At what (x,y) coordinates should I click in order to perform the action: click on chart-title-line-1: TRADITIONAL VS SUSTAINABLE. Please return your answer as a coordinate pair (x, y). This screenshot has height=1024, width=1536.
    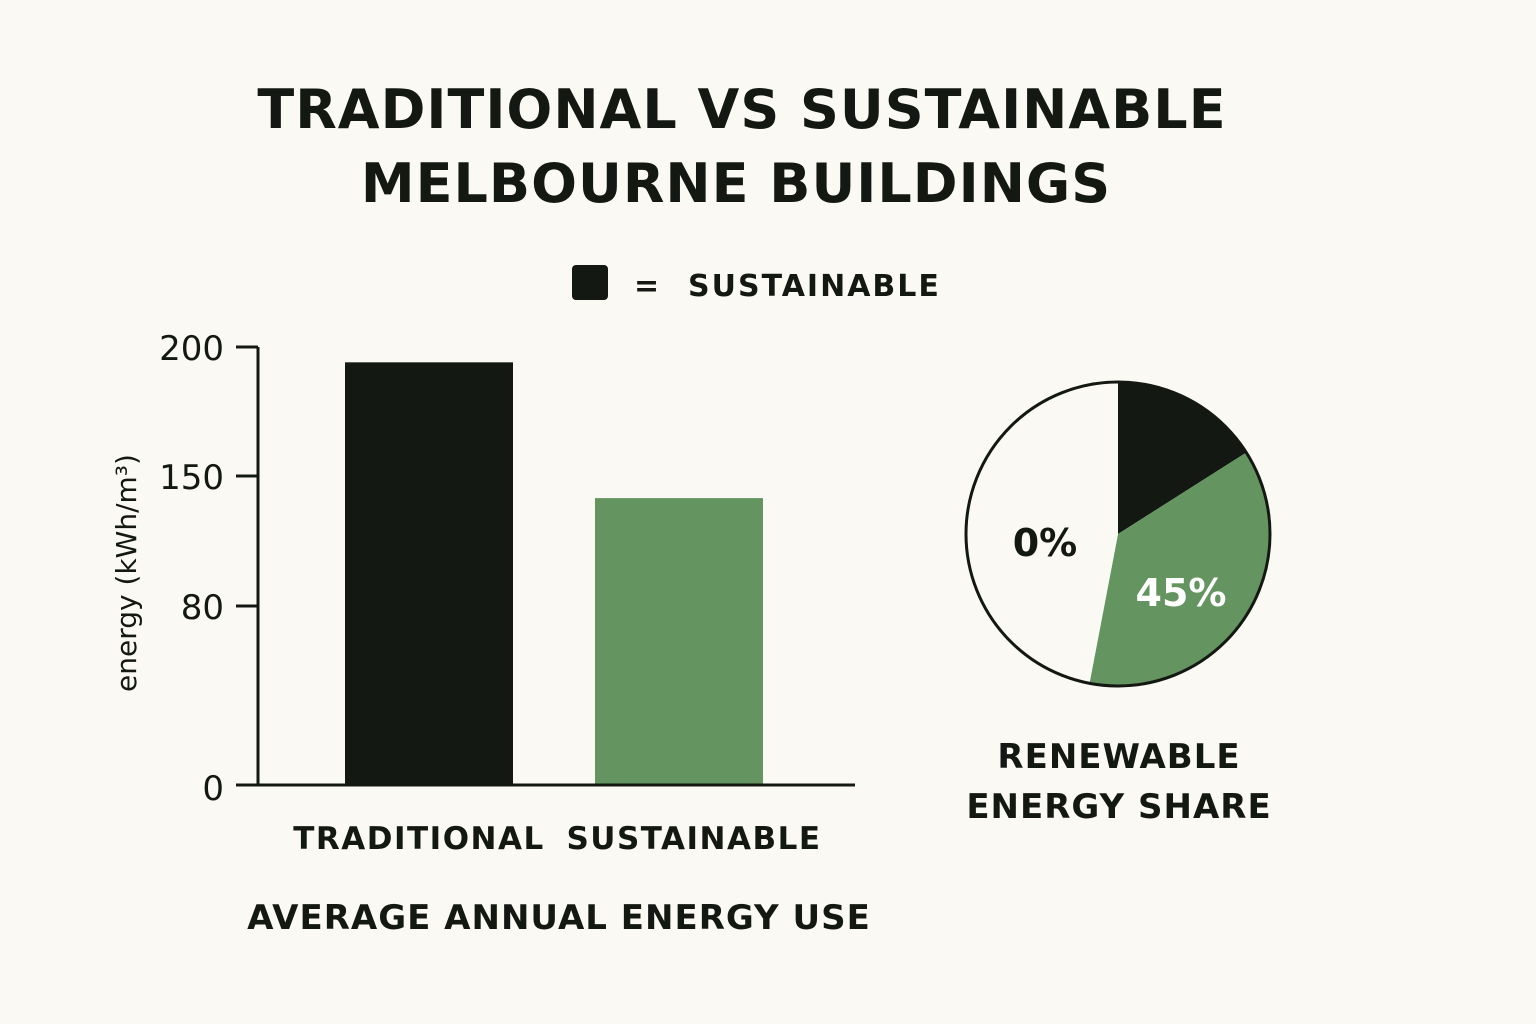
    Looking at the image, I should click on (741, 109).